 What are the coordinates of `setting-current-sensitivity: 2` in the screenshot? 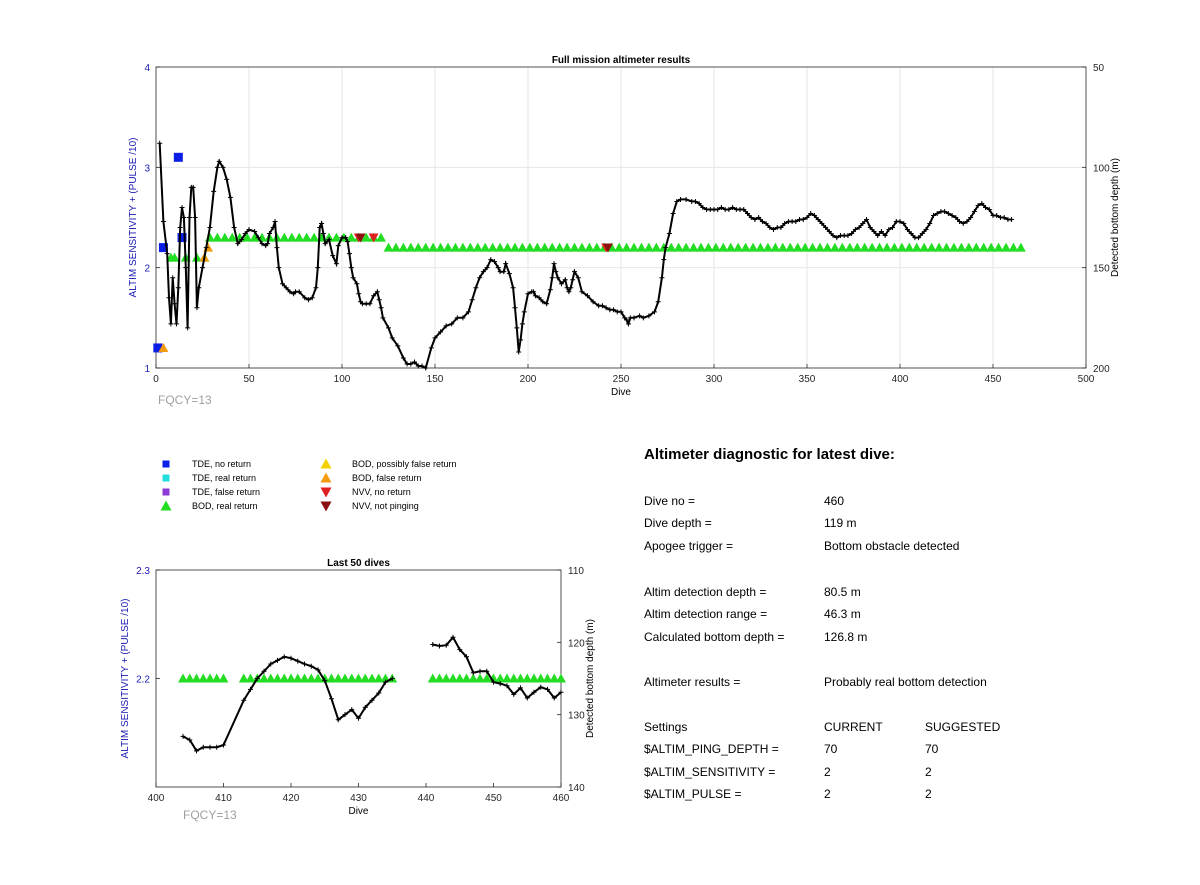 It's located at (827, 772).